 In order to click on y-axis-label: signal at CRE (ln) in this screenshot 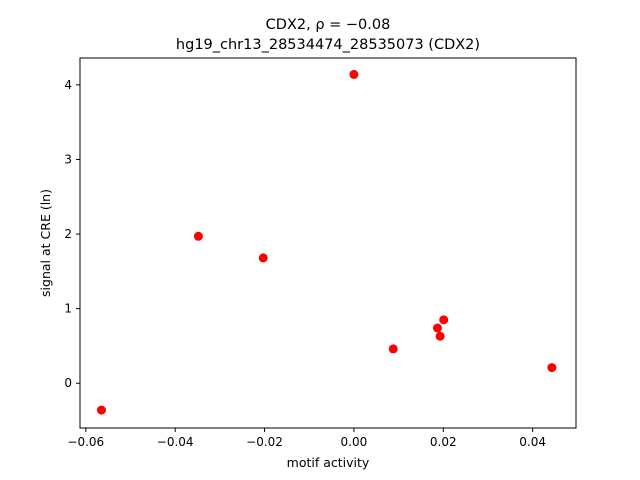, I will do `click(45, 243)`.